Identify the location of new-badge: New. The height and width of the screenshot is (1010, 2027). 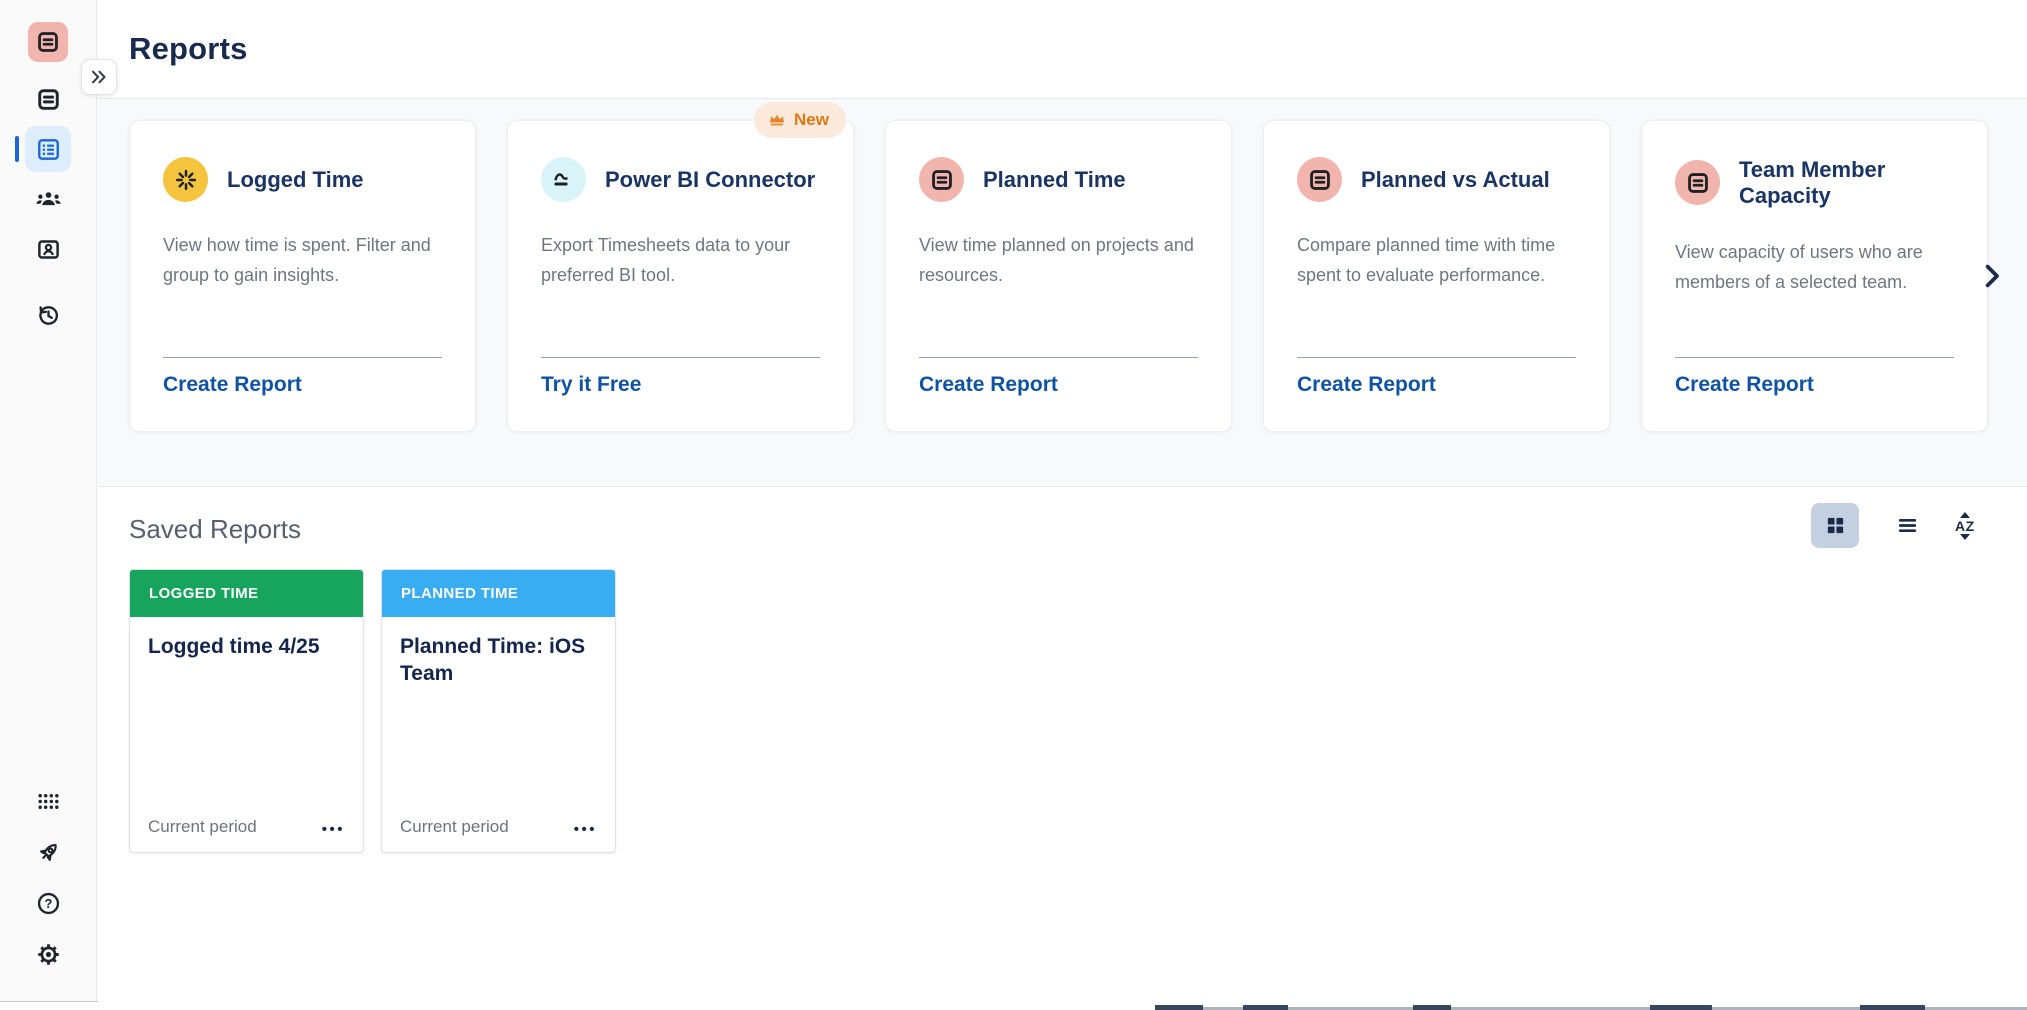
(800, 120).